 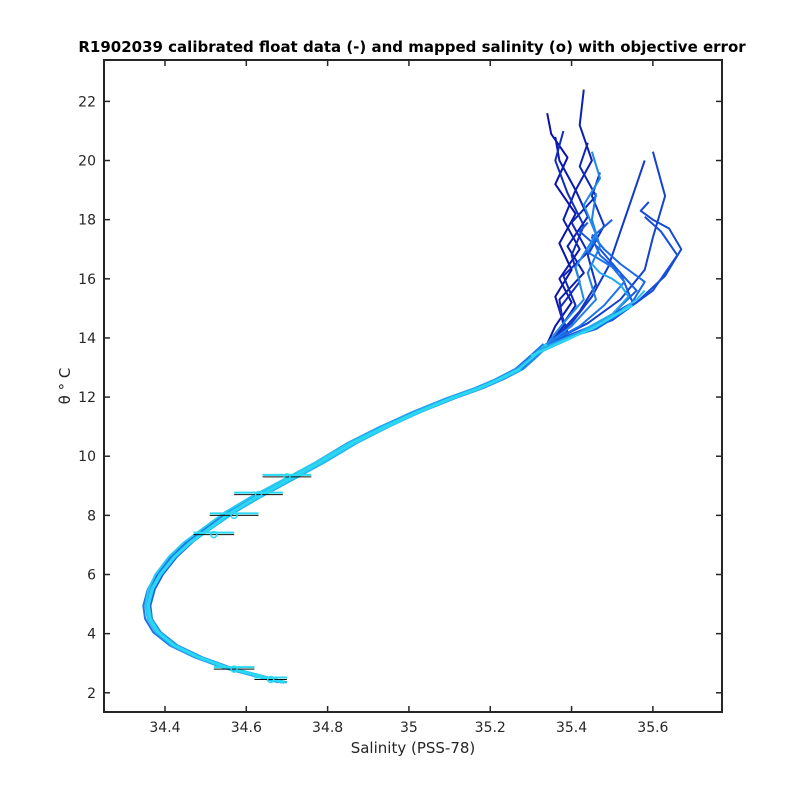 I want to click on y-tick-label-10: 22, so click(x=87, y=102).